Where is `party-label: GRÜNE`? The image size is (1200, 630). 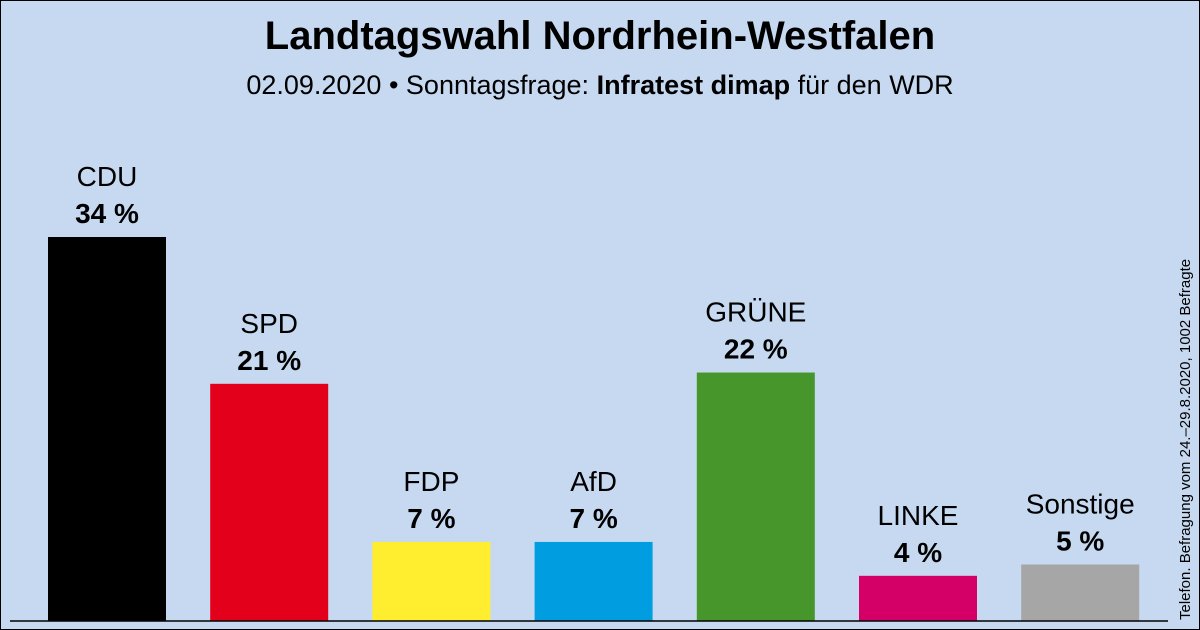
party-label: GRÜNE is located at coordinates (755, 312).